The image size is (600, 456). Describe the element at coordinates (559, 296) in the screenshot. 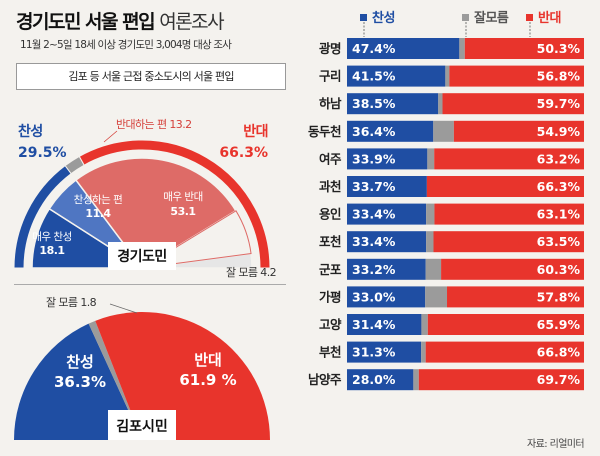

I see `bar-oppose-value: 57.8%` at that location.